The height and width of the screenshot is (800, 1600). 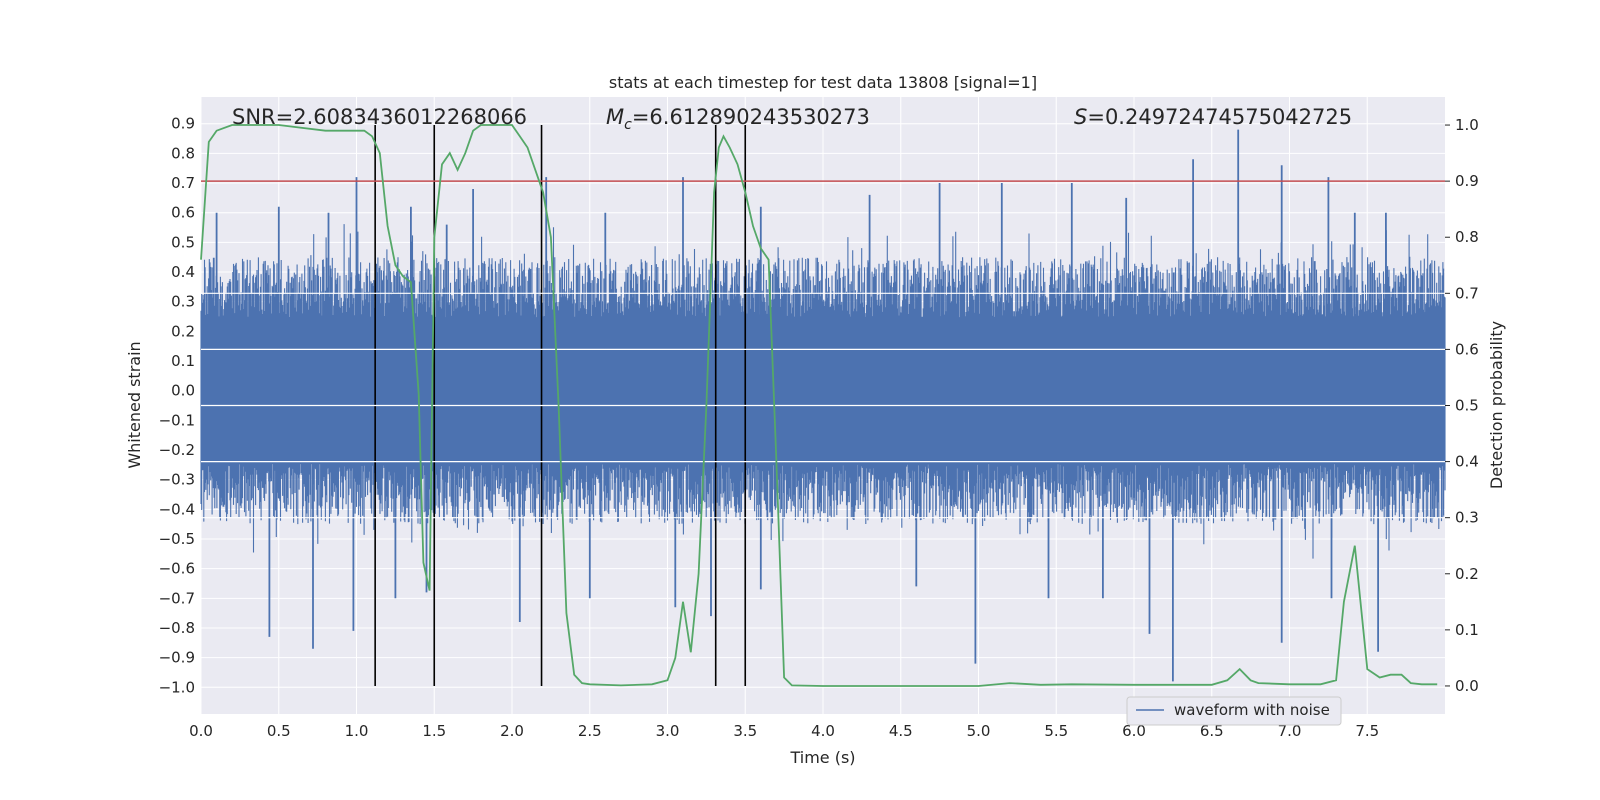 What do you see at coordinates (1467, 181) in the screenshot?
I see `y-right-tick-label: 0.9` at bounding box center [1467, 181].